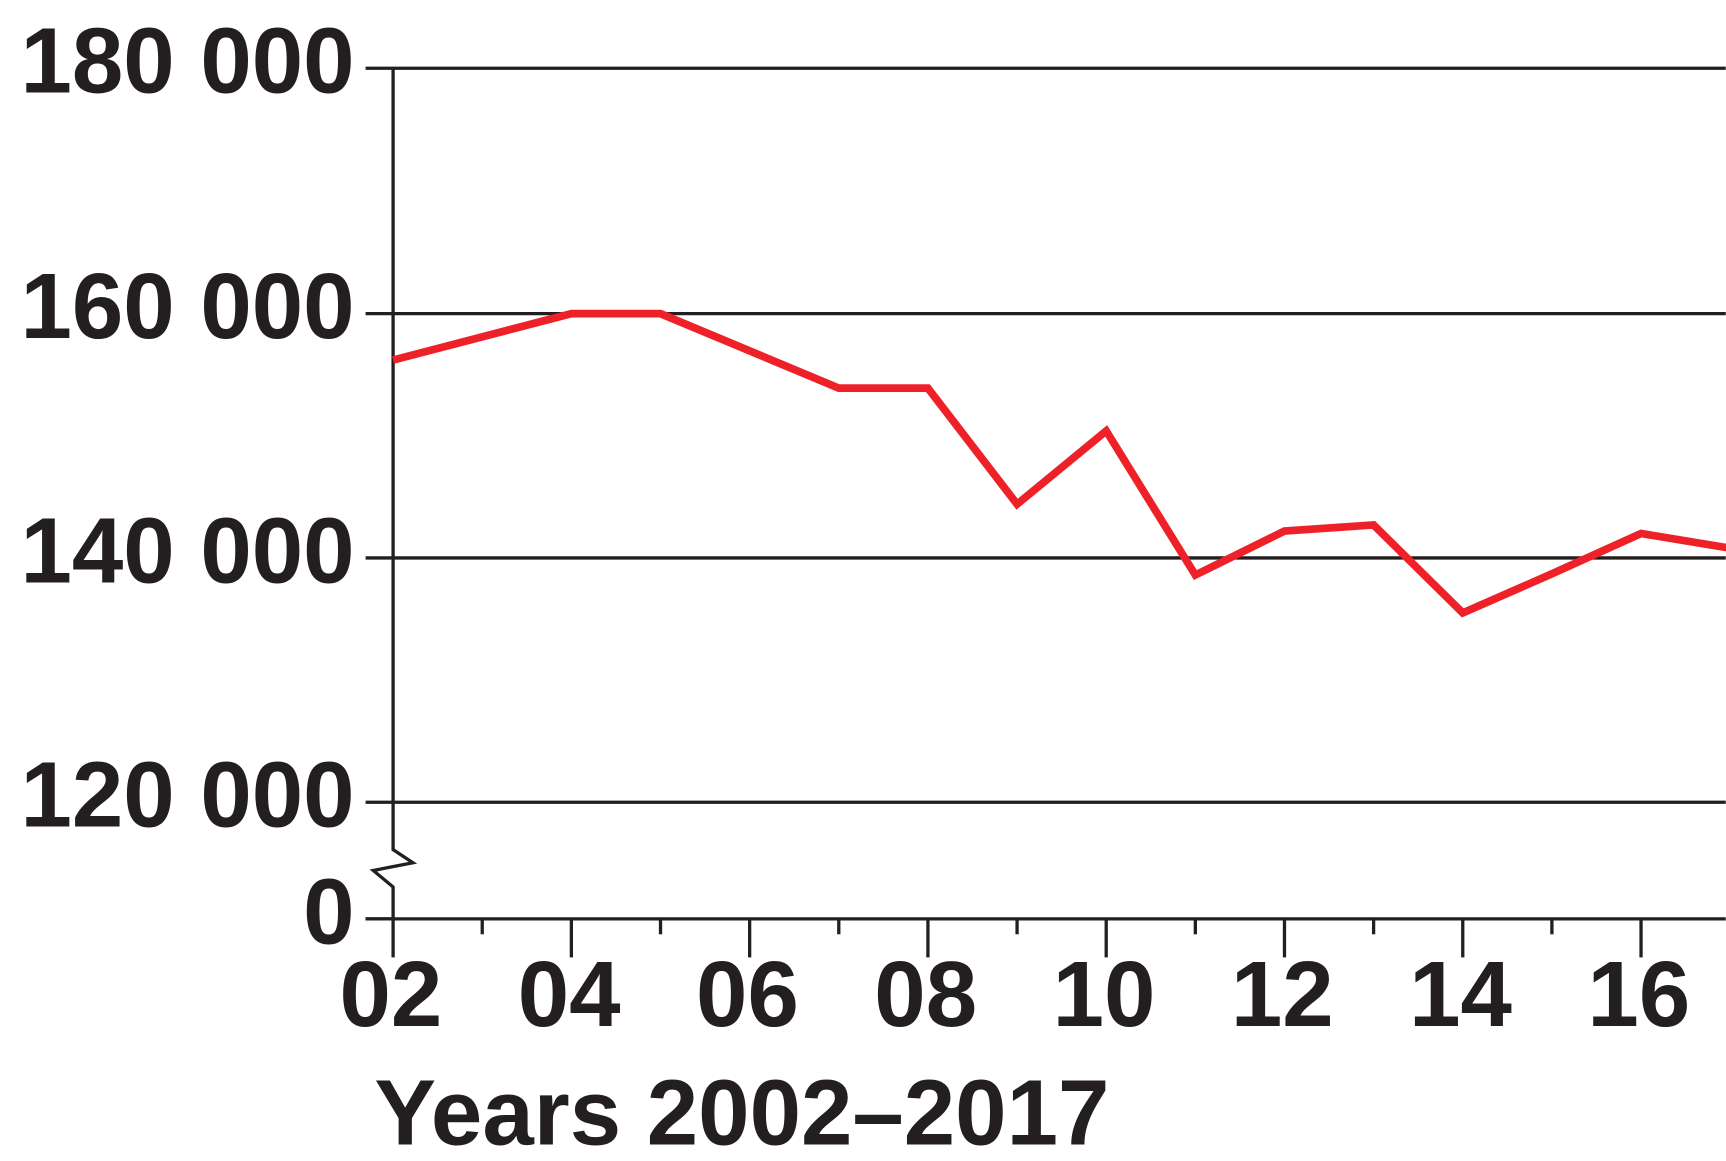 This screenshot has height=1161, width=1726. Describe the element at coordinates (187, 306) in the screenshot. I see `y-tick-label: 160 000` at that location.